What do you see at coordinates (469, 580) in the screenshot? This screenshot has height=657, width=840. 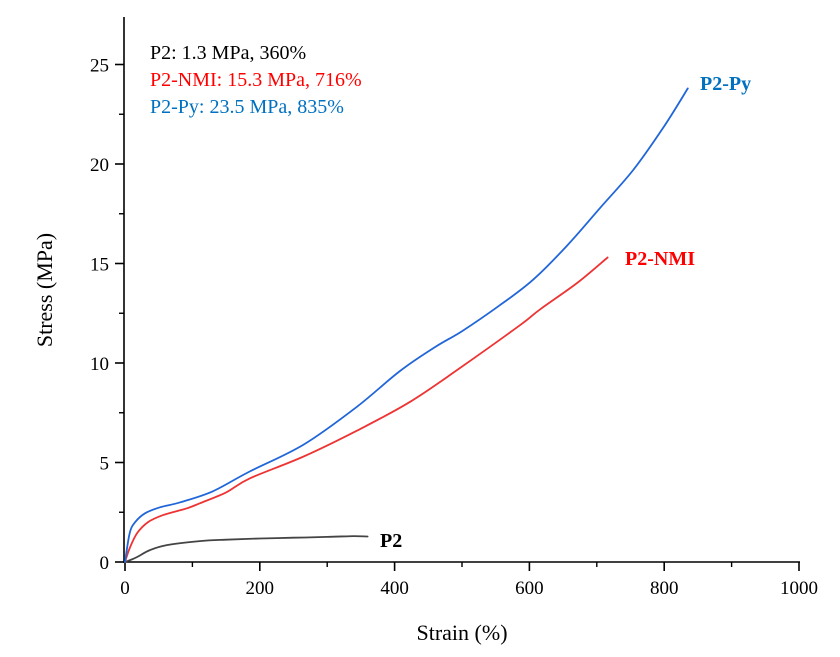 I see `x-ticks: 0 200 400 600 800 1000` at bounding box center [469, 580].